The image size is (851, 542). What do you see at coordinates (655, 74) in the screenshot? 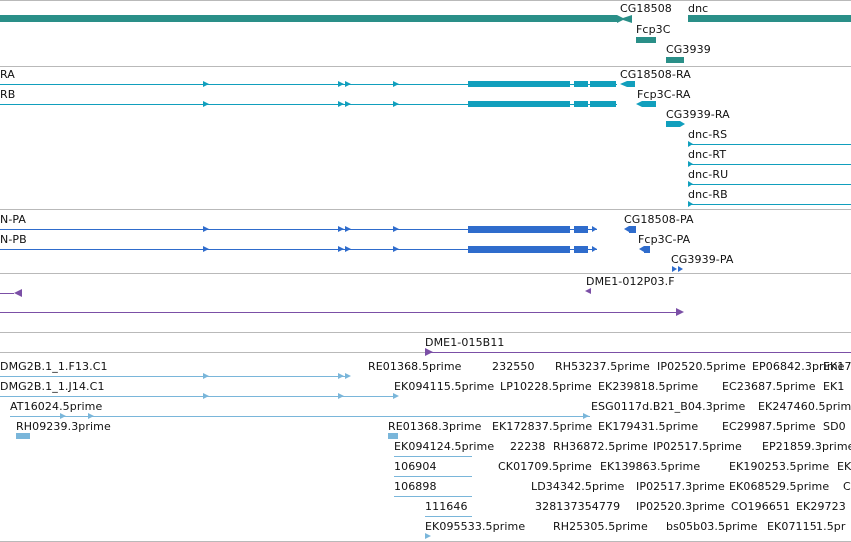
I see `transcript-label: CG18508-RA` at bounding box center [655, 74].